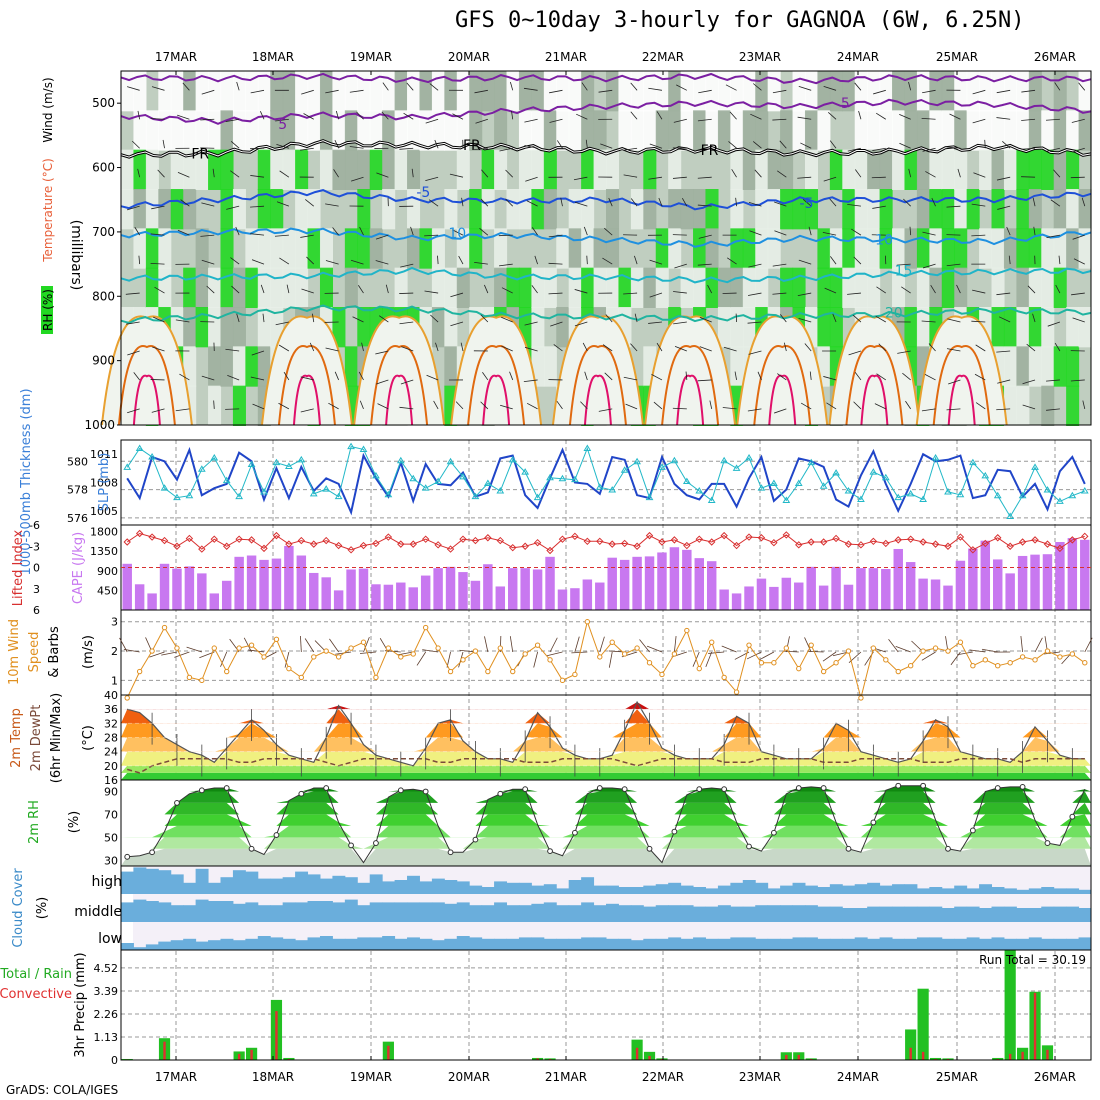  Describe the element at coordinates (606, 482) in the screenshot. I see `thickness-frame` at that location.